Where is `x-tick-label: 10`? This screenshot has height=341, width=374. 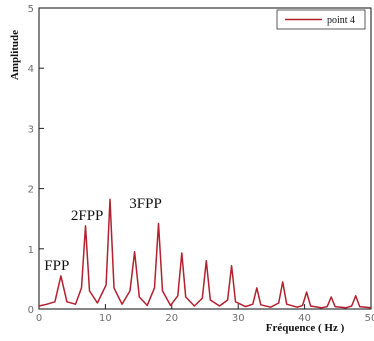 x-tick-label: 10 is located at coordinates (105, 318).